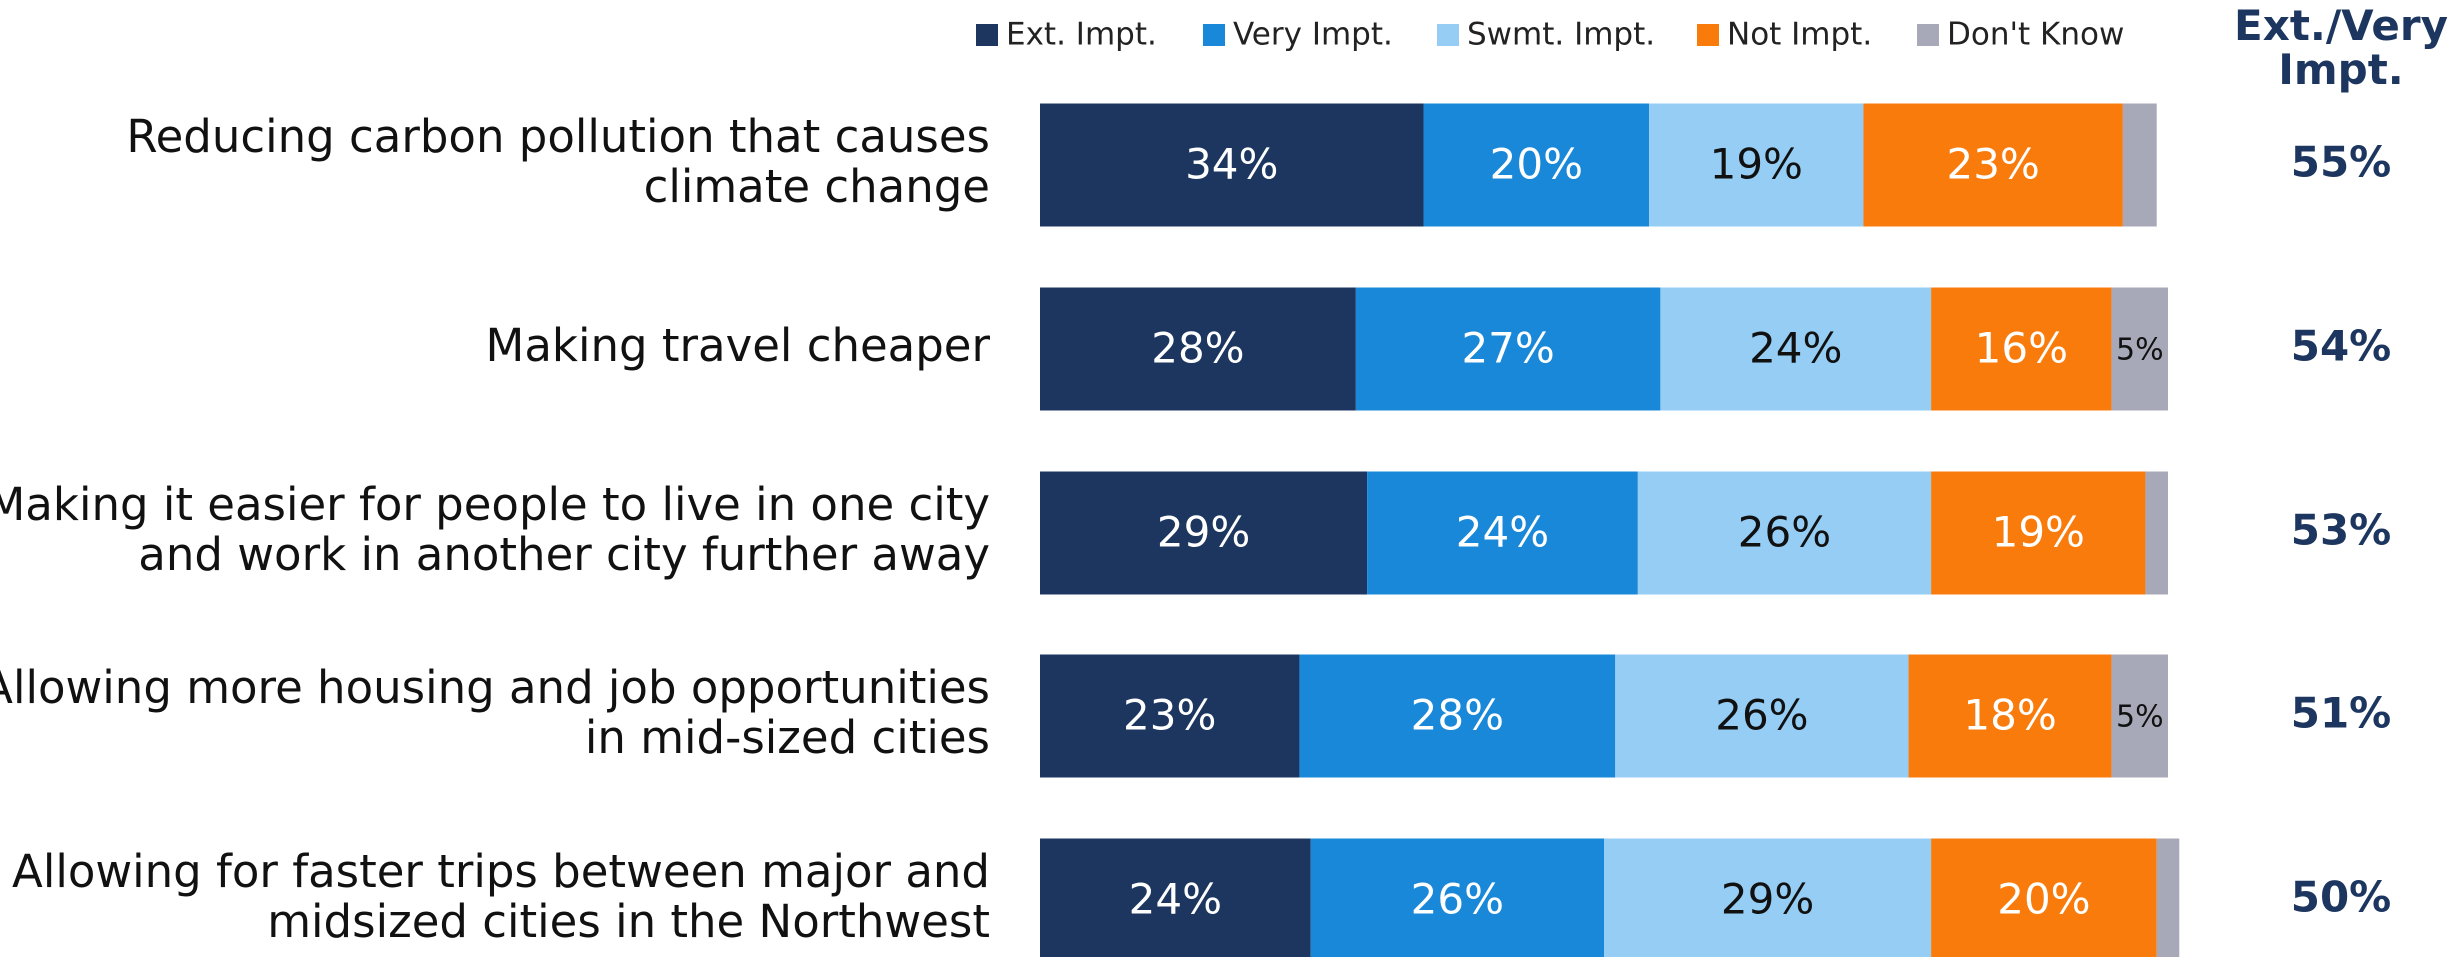 The height and width of the screenshot is (957, 2463). Describe the element at coordinates (2341, 47) in the screenshot. I see `summary-title: Ext./Very Impt.` at that location.